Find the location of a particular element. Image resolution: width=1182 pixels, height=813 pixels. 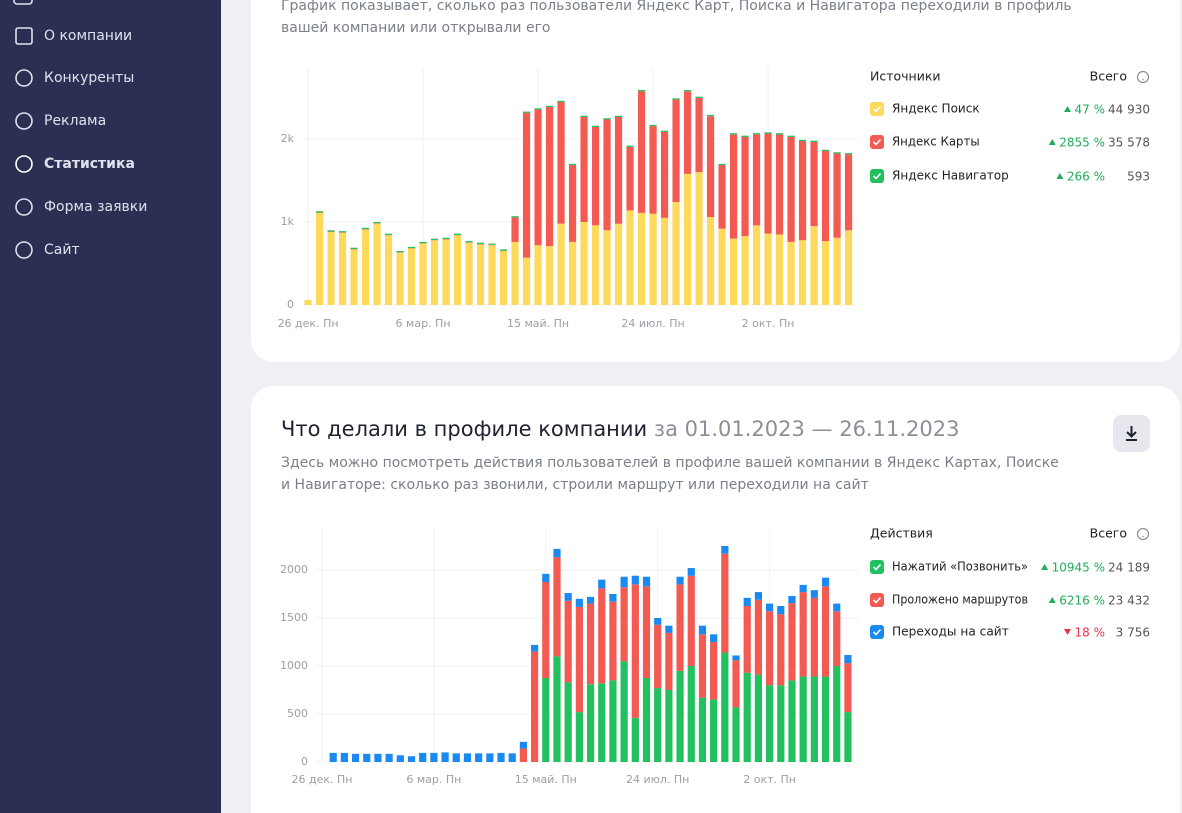

x-tick-label: 6 мар. Пн is located at coordinates (433, 779).